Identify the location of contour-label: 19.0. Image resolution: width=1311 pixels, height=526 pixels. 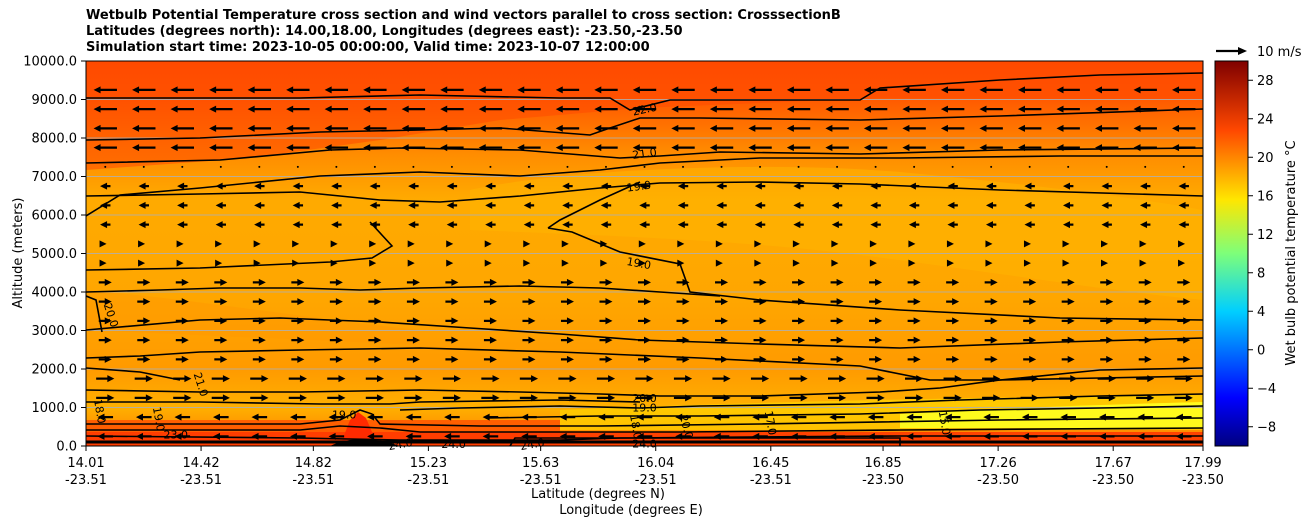
(344, 414).